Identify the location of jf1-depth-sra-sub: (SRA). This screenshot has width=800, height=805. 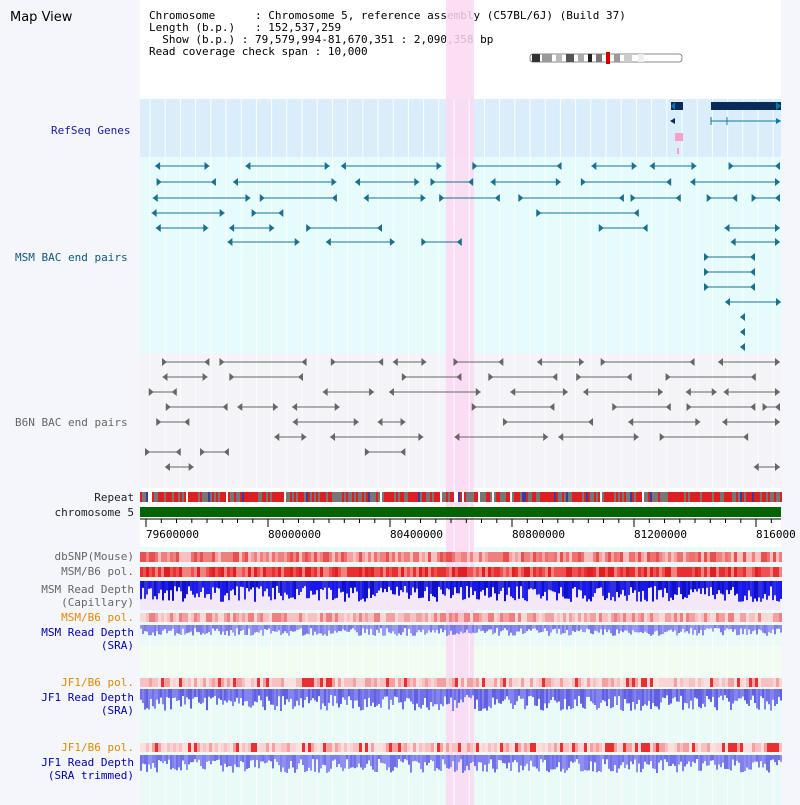
(117, 710).